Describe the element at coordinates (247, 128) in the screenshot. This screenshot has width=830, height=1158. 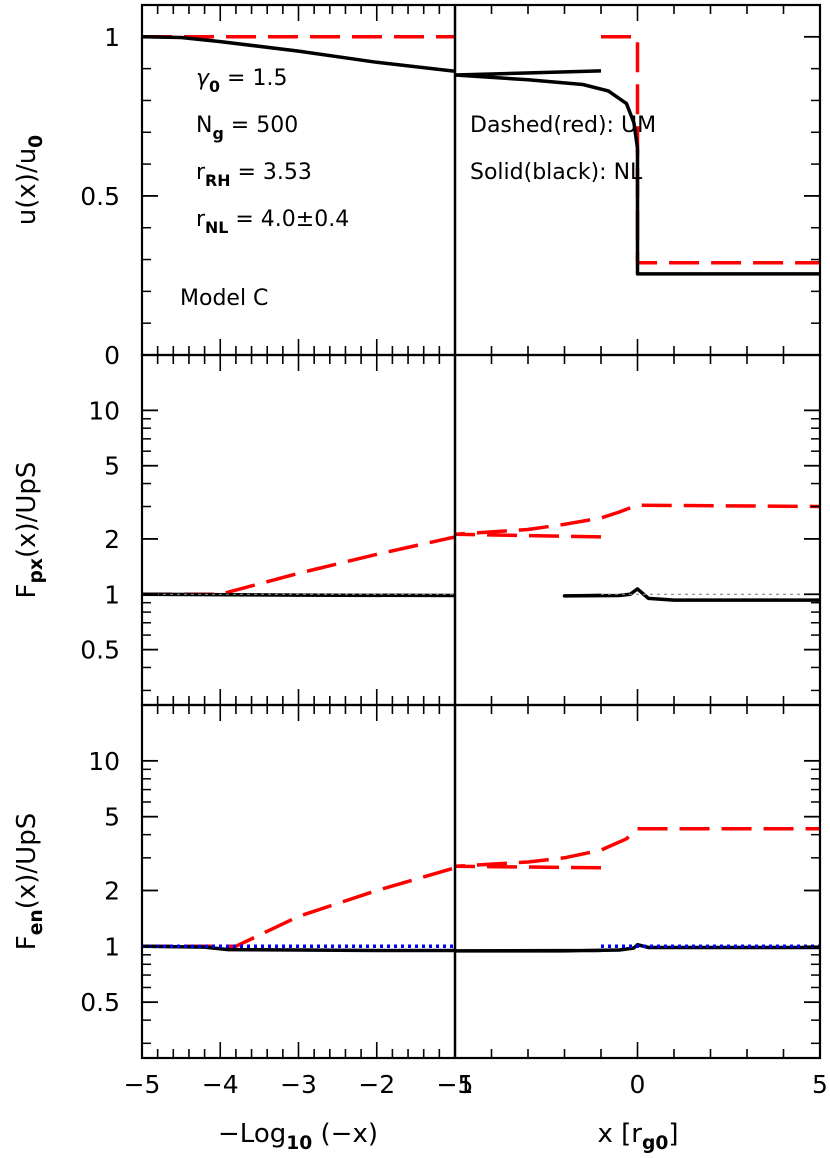
I see `annotation-label: Ng = 500` at that location.